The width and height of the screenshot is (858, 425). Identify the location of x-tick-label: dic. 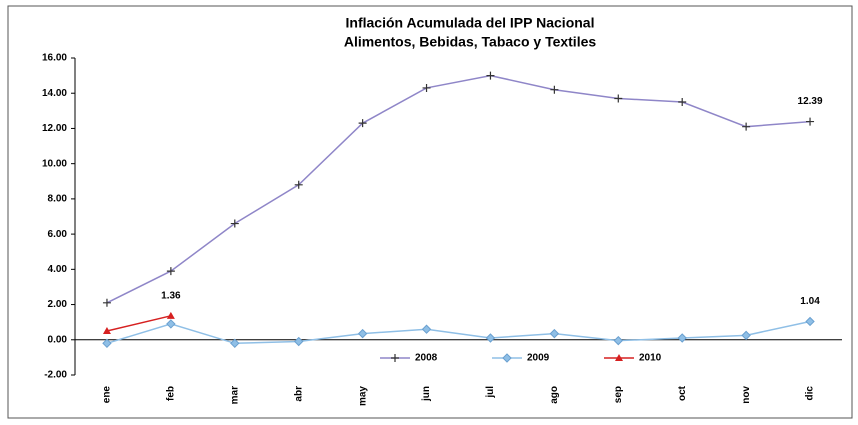
(810, 393).